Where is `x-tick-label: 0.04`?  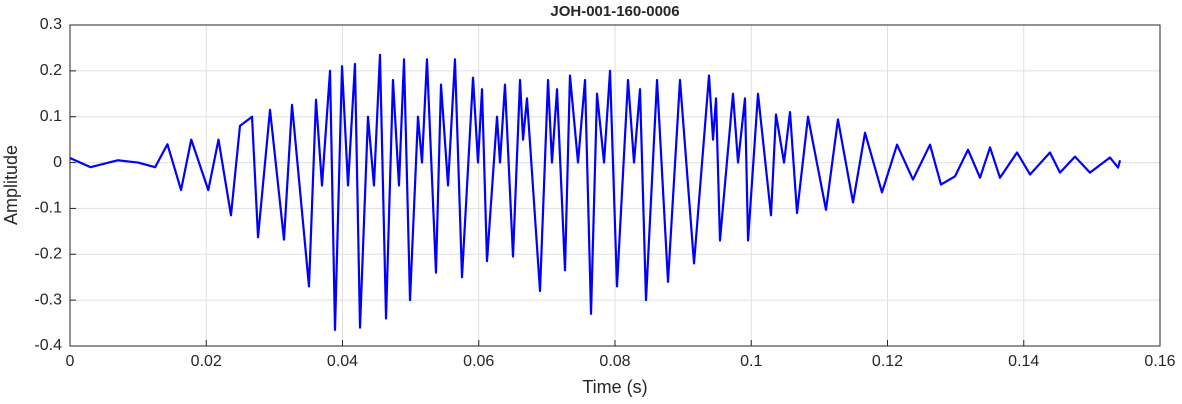
x-tick-label: 0.04 is located at coordinates (342, 361).